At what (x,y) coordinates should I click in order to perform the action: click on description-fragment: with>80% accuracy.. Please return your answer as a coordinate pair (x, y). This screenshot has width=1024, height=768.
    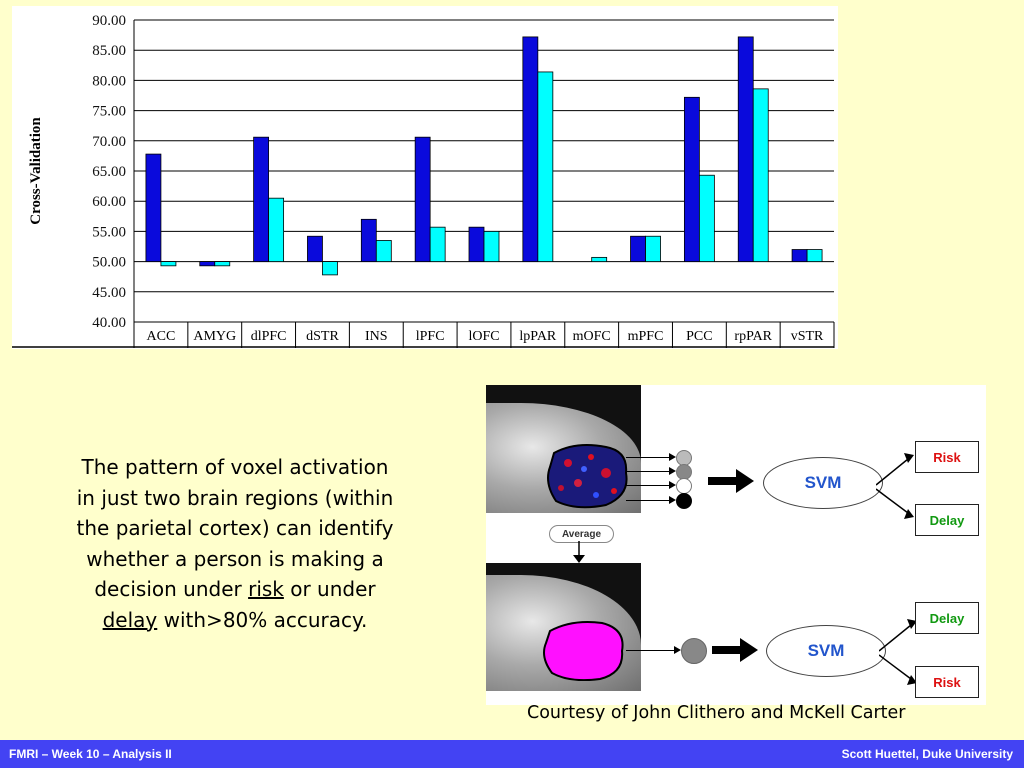
    Looking at the image, I should click on (262, 619).